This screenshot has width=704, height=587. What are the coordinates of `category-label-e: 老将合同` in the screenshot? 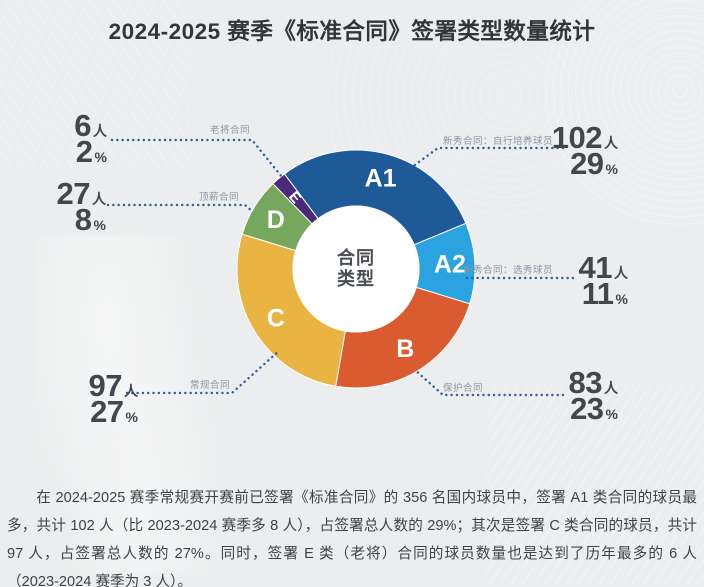 It's located at (230, 130).